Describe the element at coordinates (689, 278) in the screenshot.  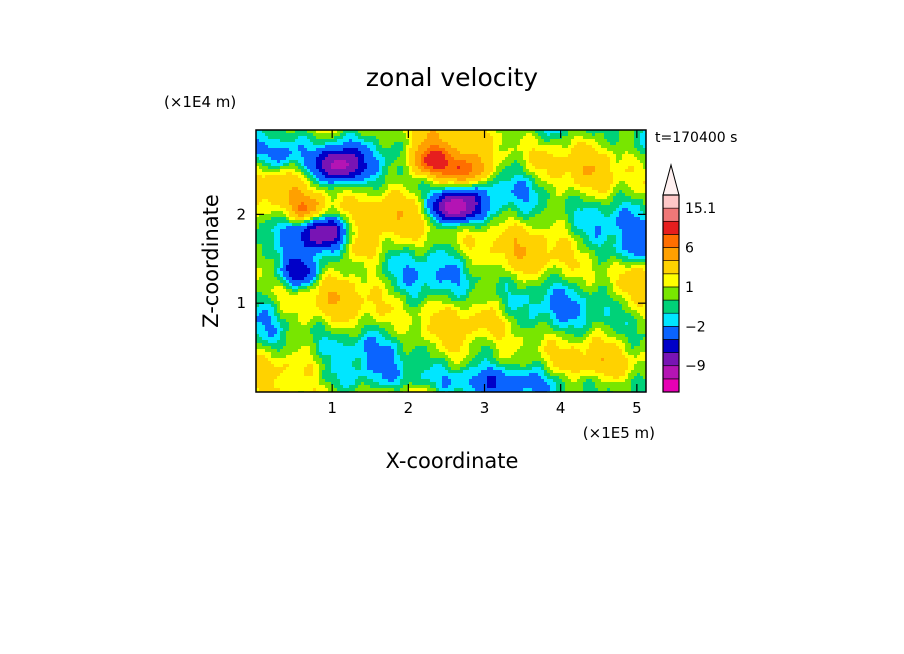
I see `colorbar: 15.1 6 1 −2 −9` at that location.